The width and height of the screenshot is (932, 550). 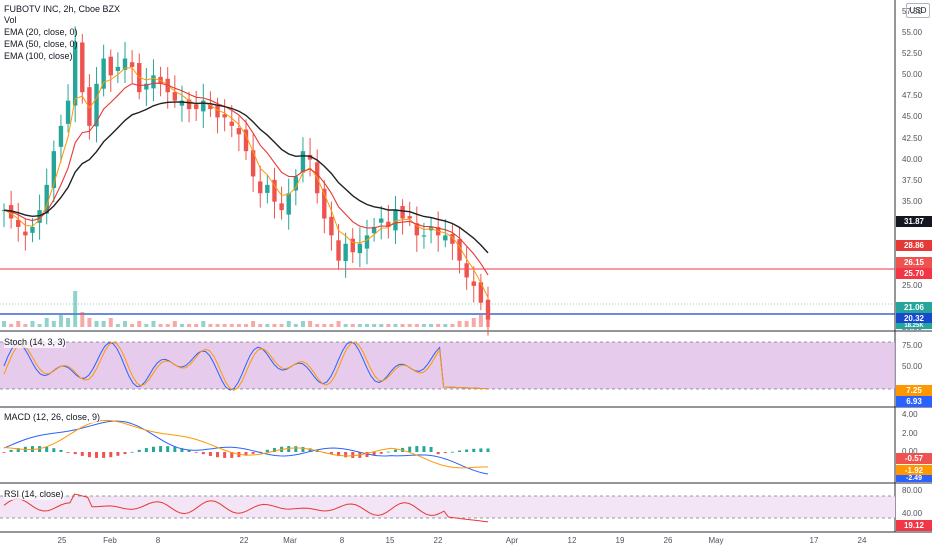 What do you see at coordinates (912, 180) in the screenshot?
I see `price-axis-label: 37.50` at bounding box center [912, 180].